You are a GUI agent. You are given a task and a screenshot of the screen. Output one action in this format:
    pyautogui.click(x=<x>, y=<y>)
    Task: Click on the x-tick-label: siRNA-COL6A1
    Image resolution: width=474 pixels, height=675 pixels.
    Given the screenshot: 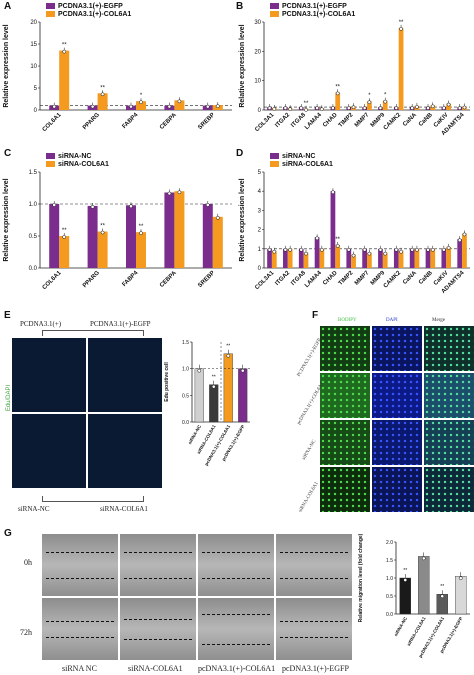 What is the action you would take?
    pyautogui.click(x=416, y=631)
    